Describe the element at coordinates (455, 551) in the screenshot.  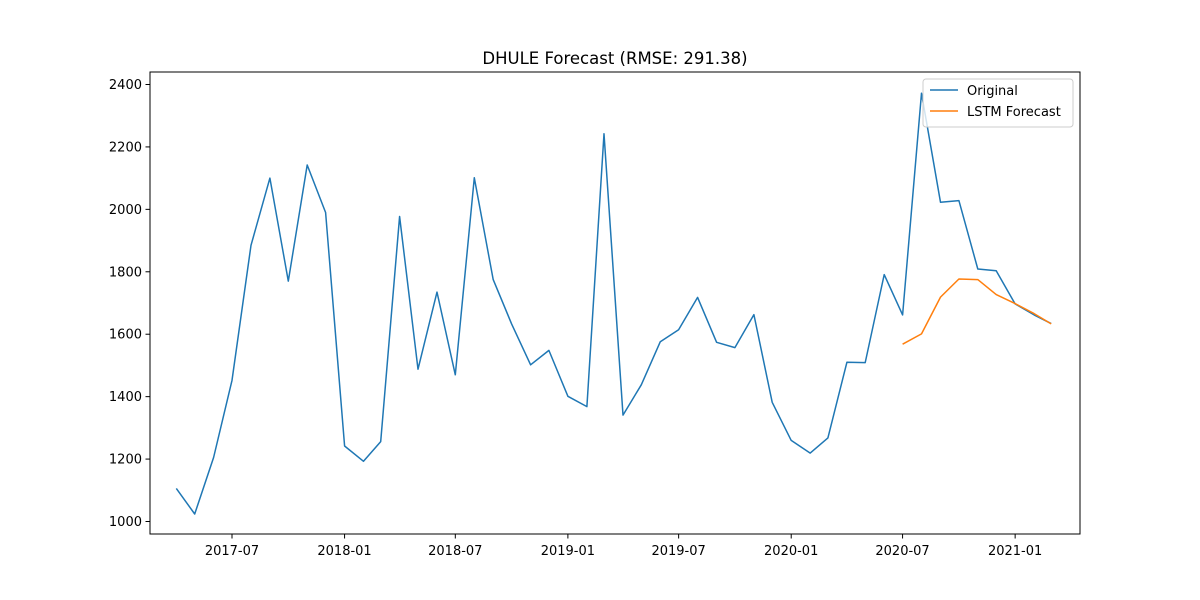
I see `x-tick-label: 2018-07` at that location.